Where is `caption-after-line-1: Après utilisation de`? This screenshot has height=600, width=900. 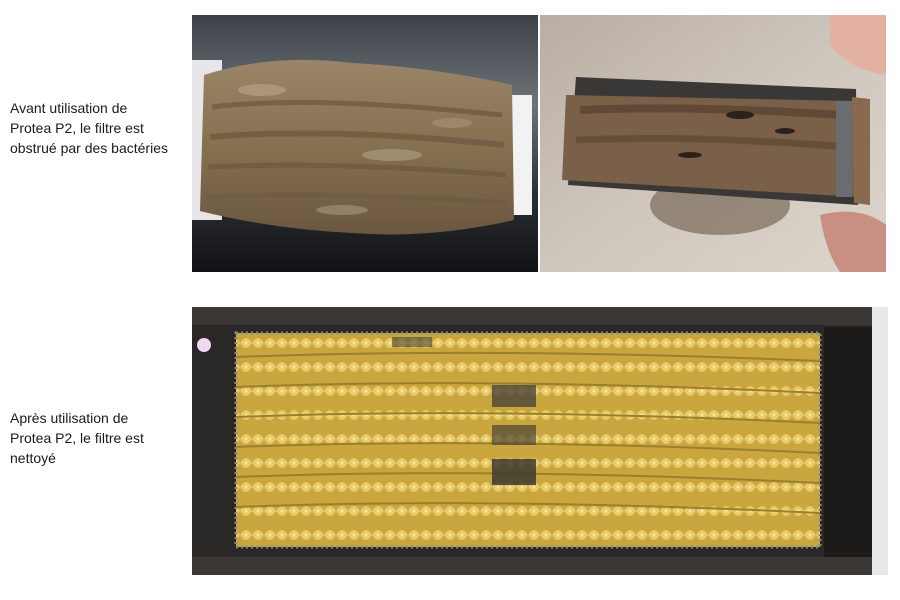
caption-after-line-1: Après utilisation de is located at coordinates (69, 418).